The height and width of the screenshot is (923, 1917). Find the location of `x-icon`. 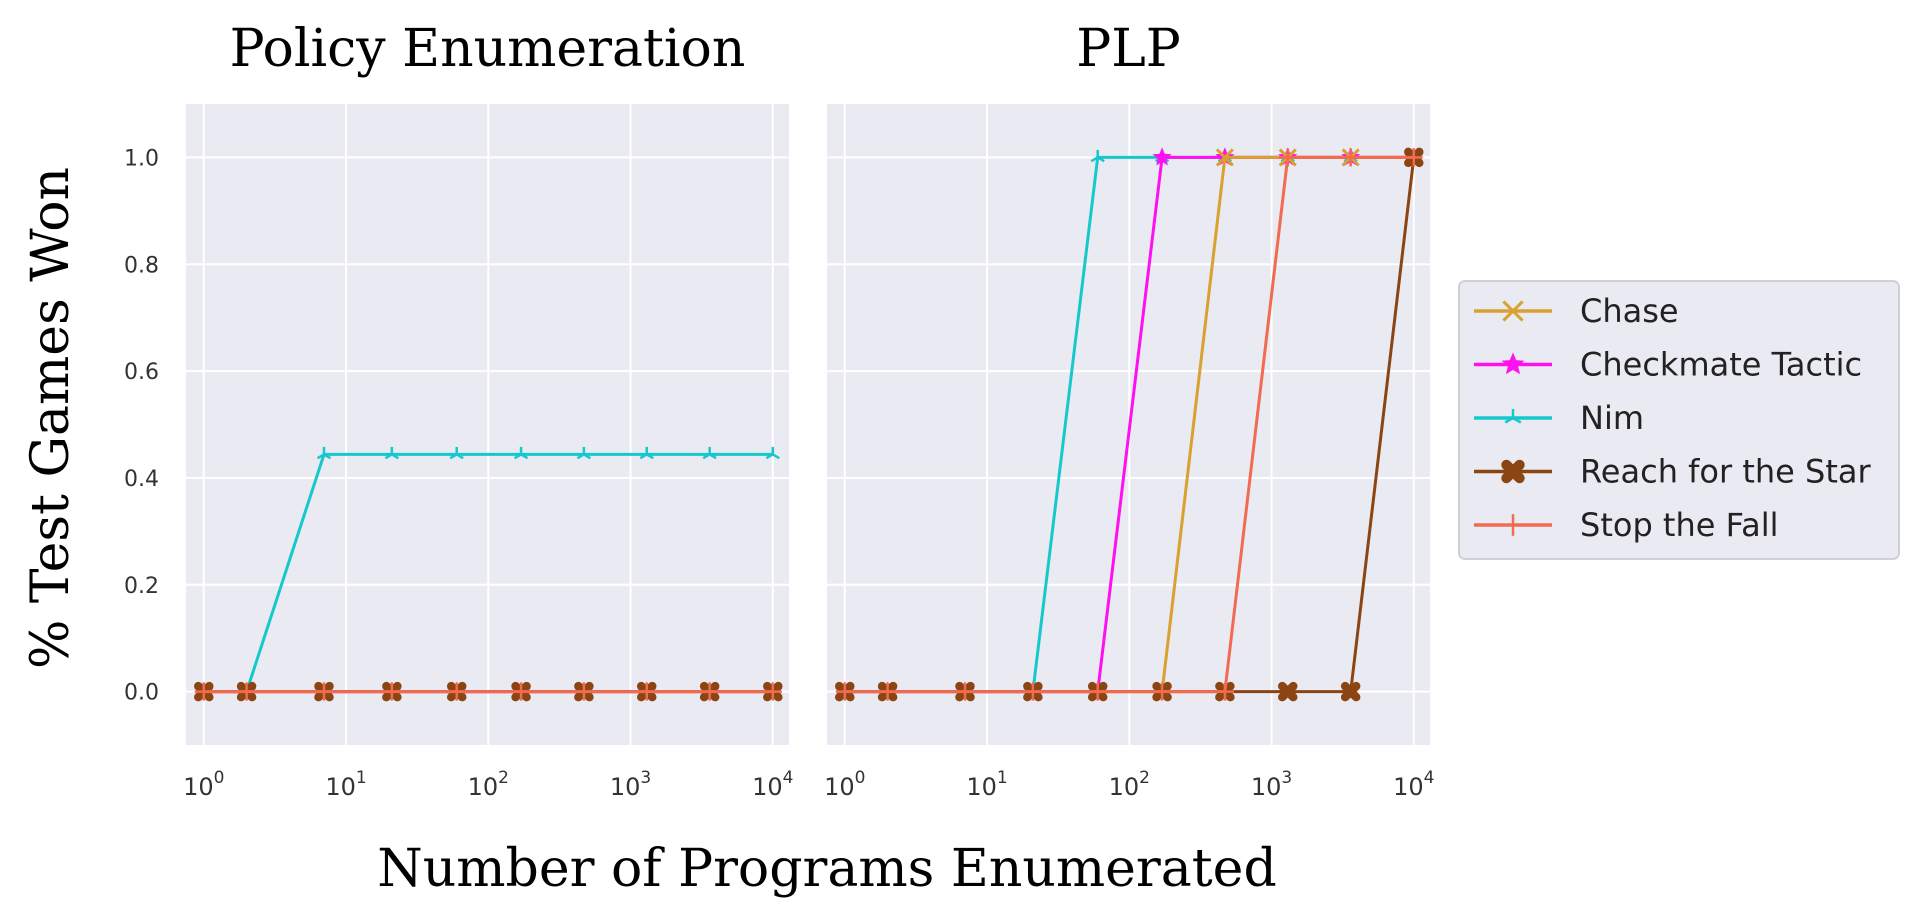

x-icon is located at coordinates (1513, 311).